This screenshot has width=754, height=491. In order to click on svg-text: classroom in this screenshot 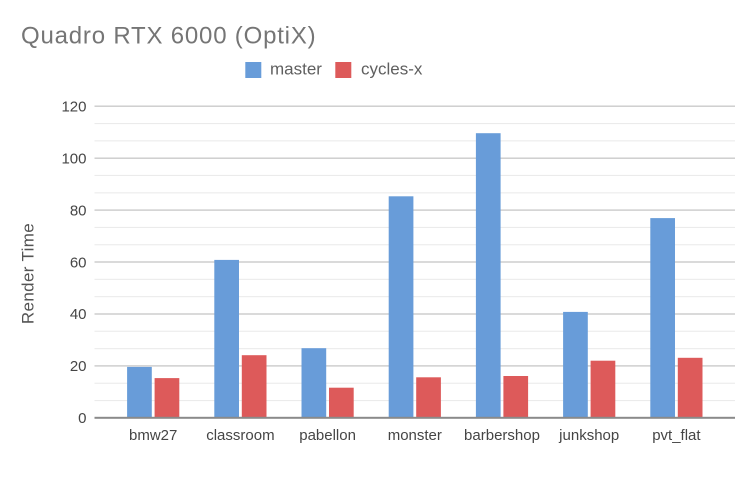, I will do `click(240, 435)`.